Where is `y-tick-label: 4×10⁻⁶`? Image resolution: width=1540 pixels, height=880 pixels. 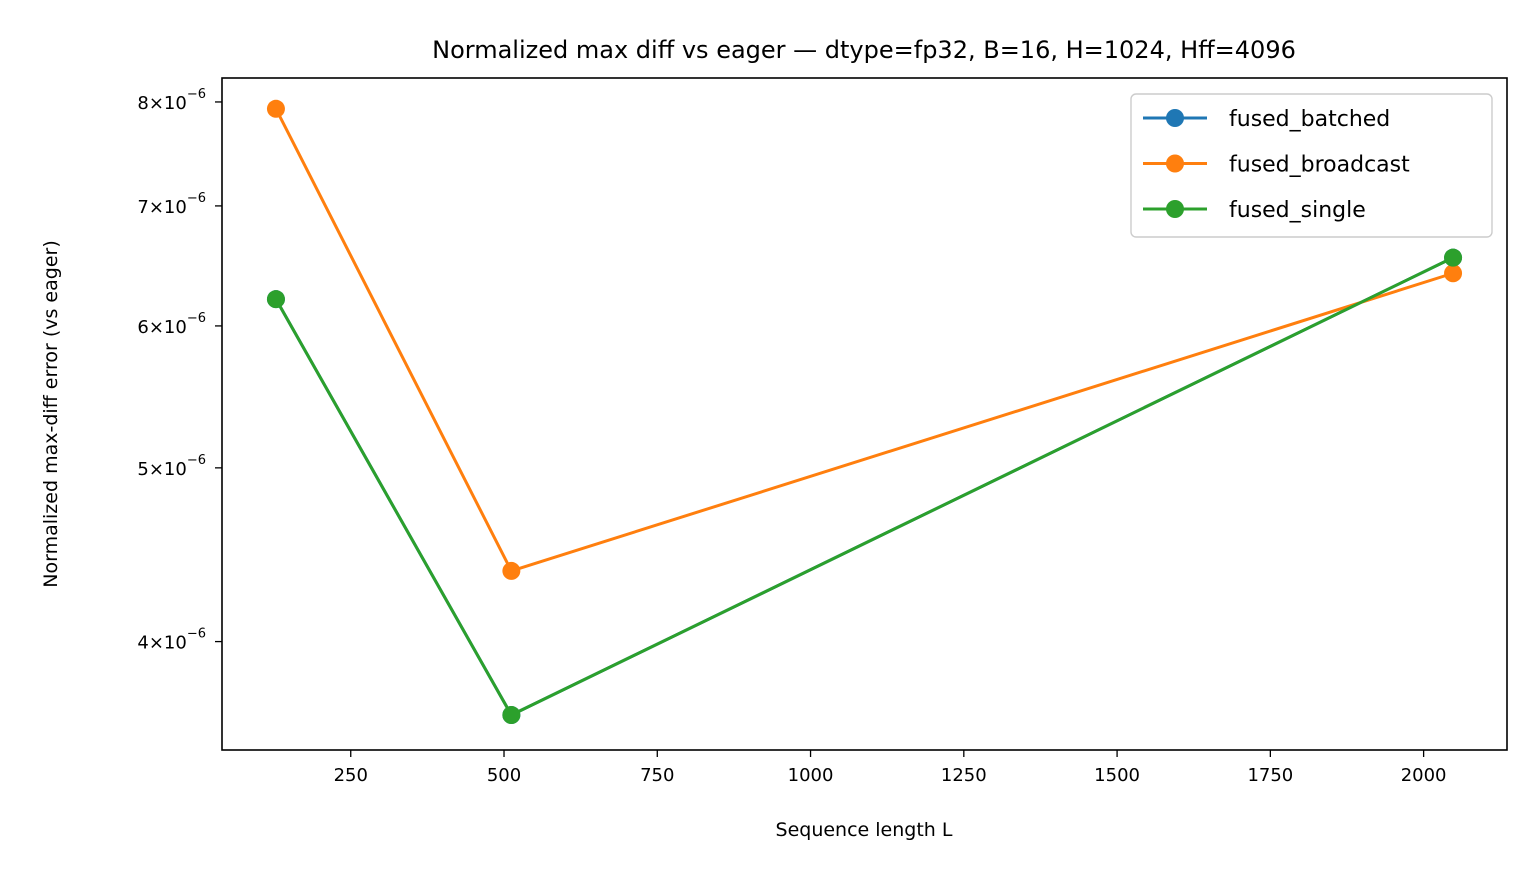
y-tick-label: 4×10⁻⁶ is located at coordinates (171, 640).